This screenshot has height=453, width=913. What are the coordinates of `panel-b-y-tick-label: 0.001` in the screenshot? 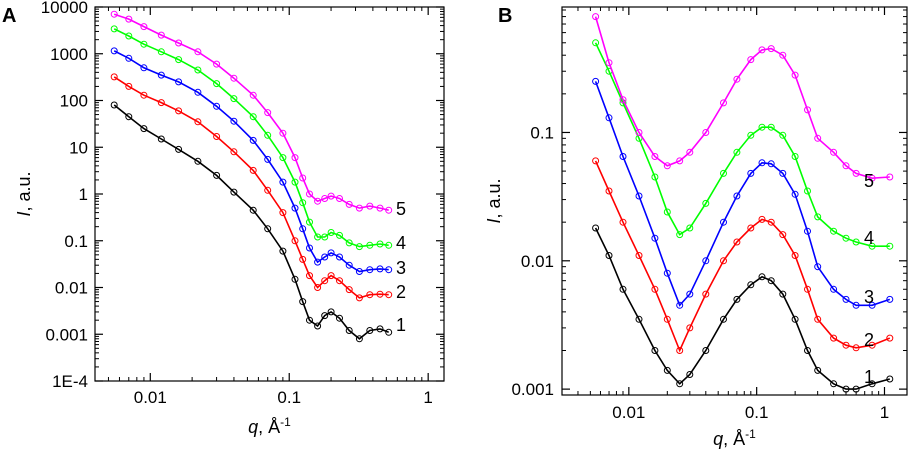 It's located at (532, 389).